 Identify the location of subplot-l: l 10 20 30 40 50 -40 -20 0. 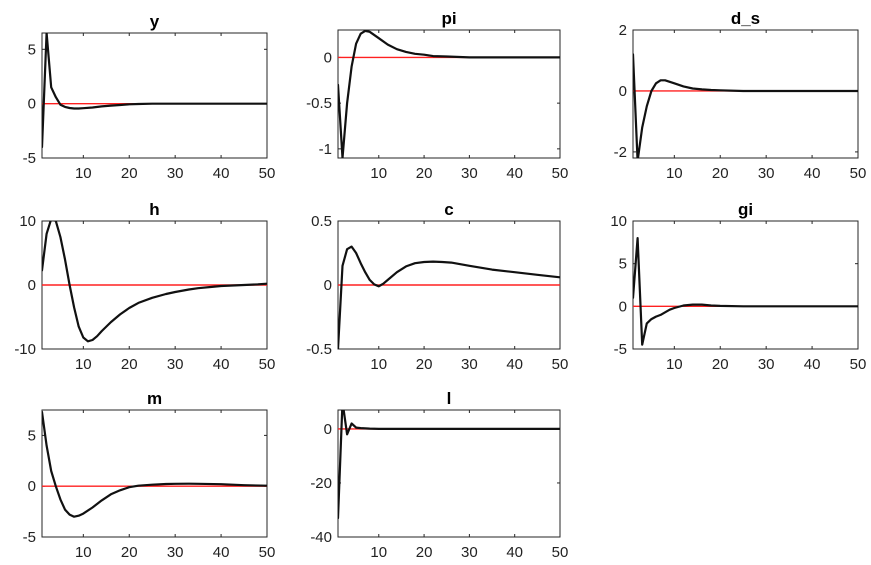
(439, 475).